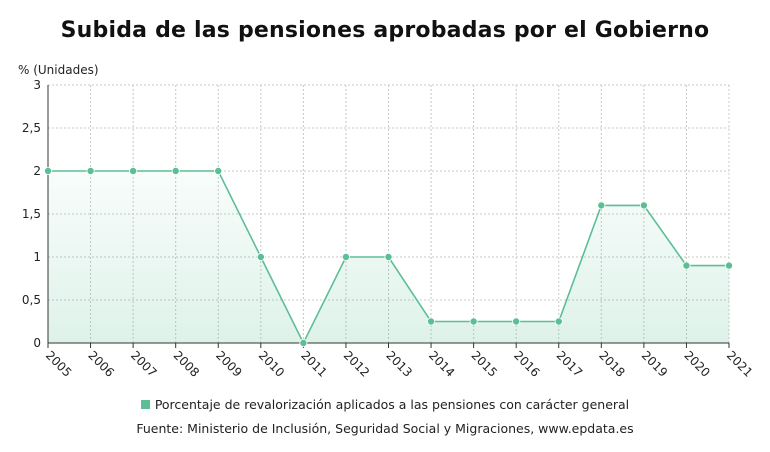  Describe the element at coordinates (696, 363) in the screenshot. I see `x-tick-label: 2020` at that location.